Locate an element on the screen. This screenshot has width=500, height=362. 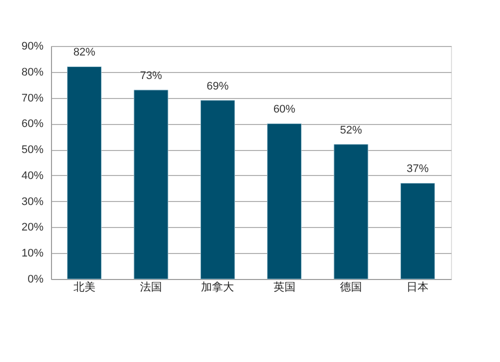
data-label: 37% is located at coordinates (417, 169).